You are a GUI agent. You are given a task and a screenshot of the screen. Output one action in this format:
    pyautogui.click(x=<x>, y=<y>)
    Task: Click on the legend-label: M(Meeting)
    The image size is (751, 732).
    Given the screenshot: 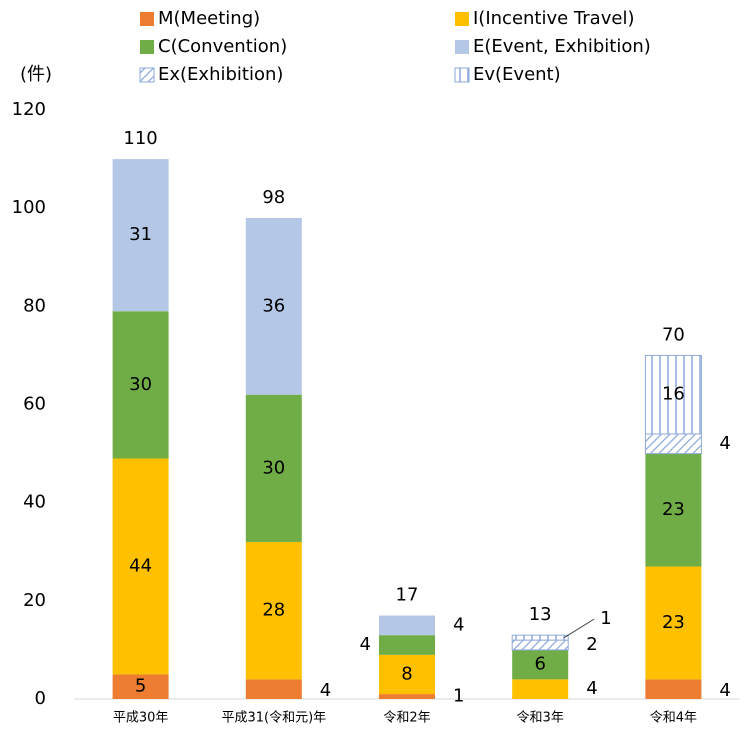 What is the action you would take?
    pyautogui.click(x=209, y=18)
    